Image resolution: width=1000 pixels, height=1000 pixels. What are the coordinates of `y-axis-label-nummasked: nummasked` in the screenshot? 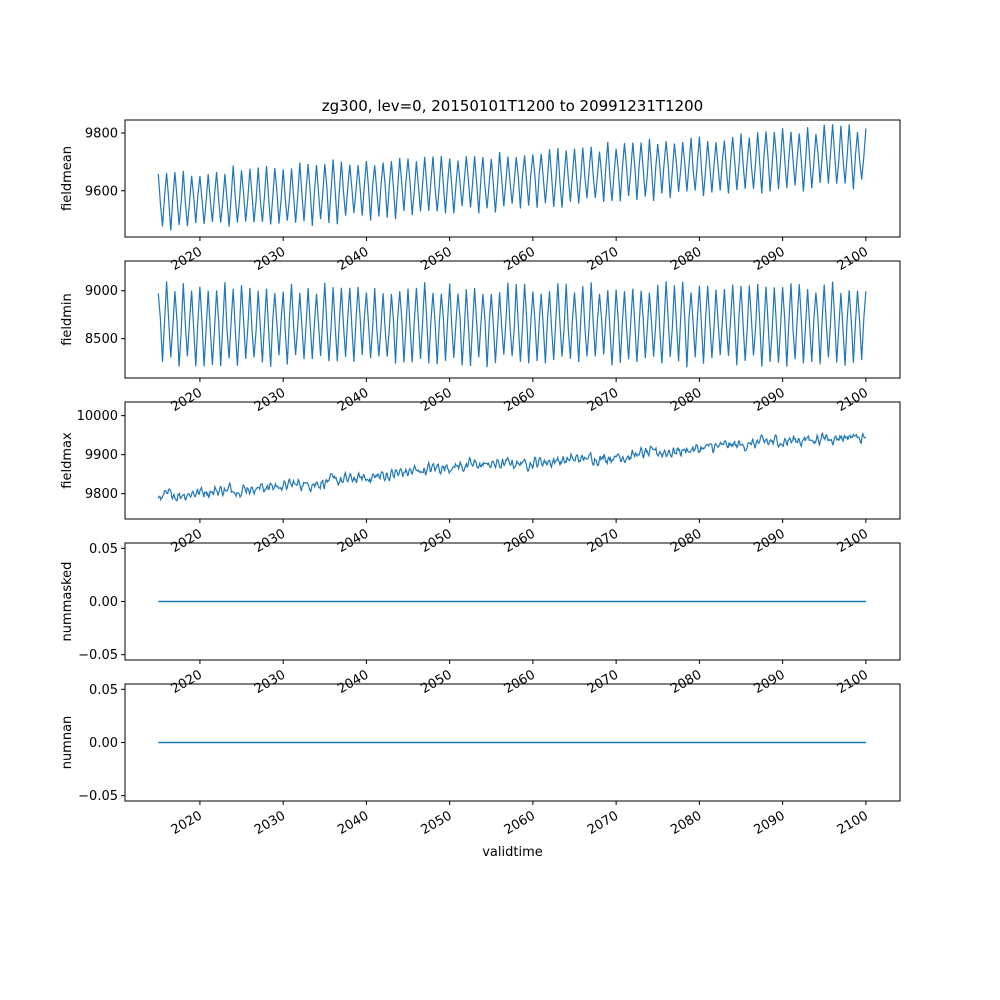 It's located at (67, 602).